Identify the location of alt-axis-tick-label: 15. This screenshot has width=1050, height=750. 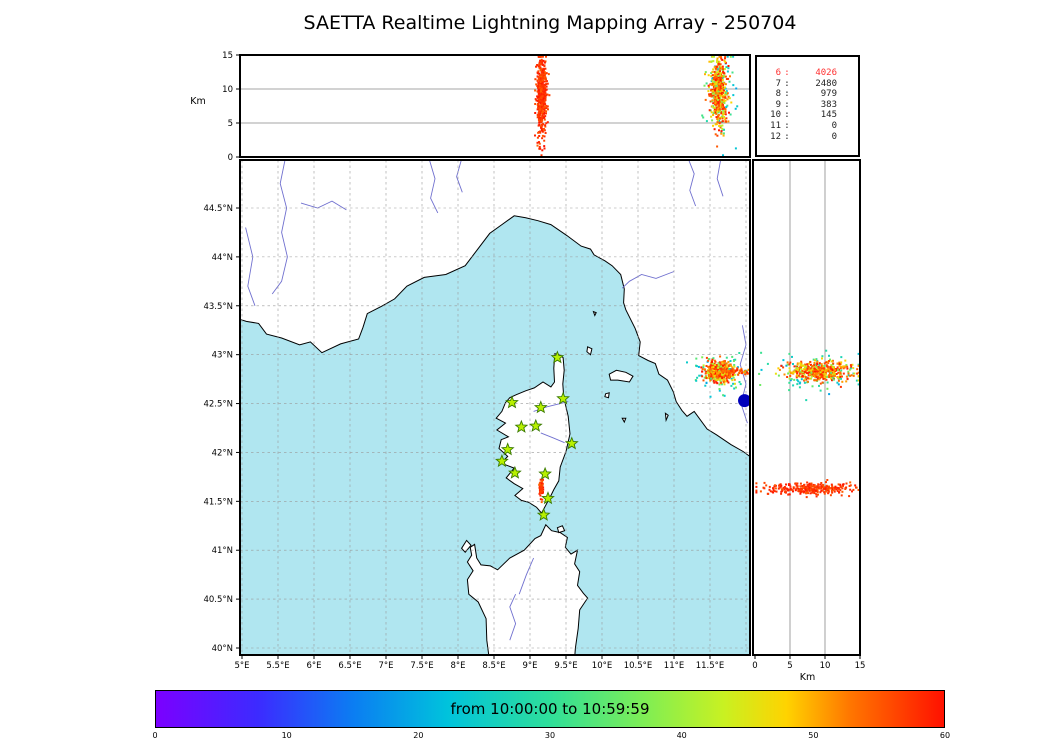
(227, 56).